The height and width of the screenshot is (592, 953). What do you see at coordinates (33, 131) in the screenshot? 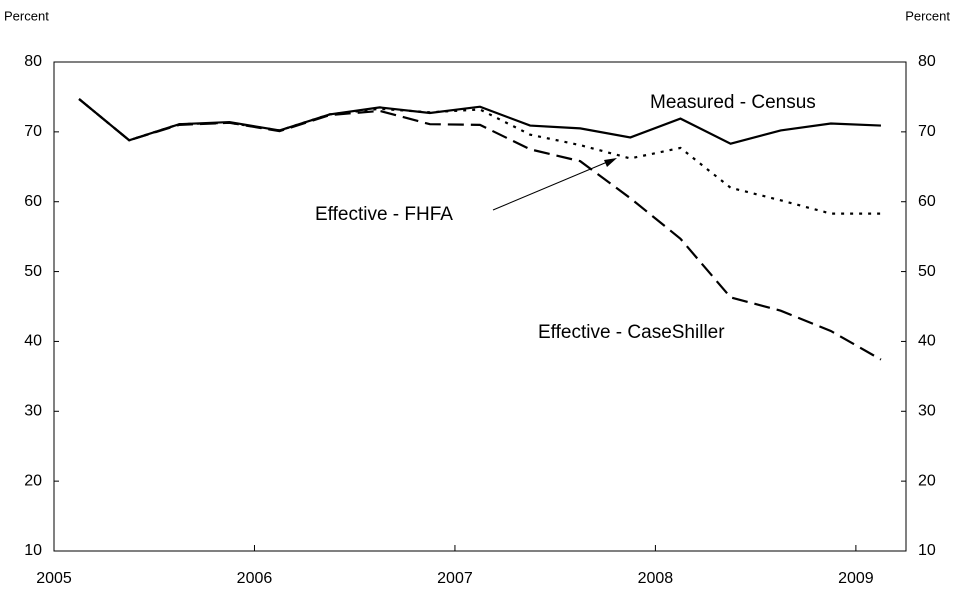
I see `y-tick-label: 70` at bounding box center [33, 131].